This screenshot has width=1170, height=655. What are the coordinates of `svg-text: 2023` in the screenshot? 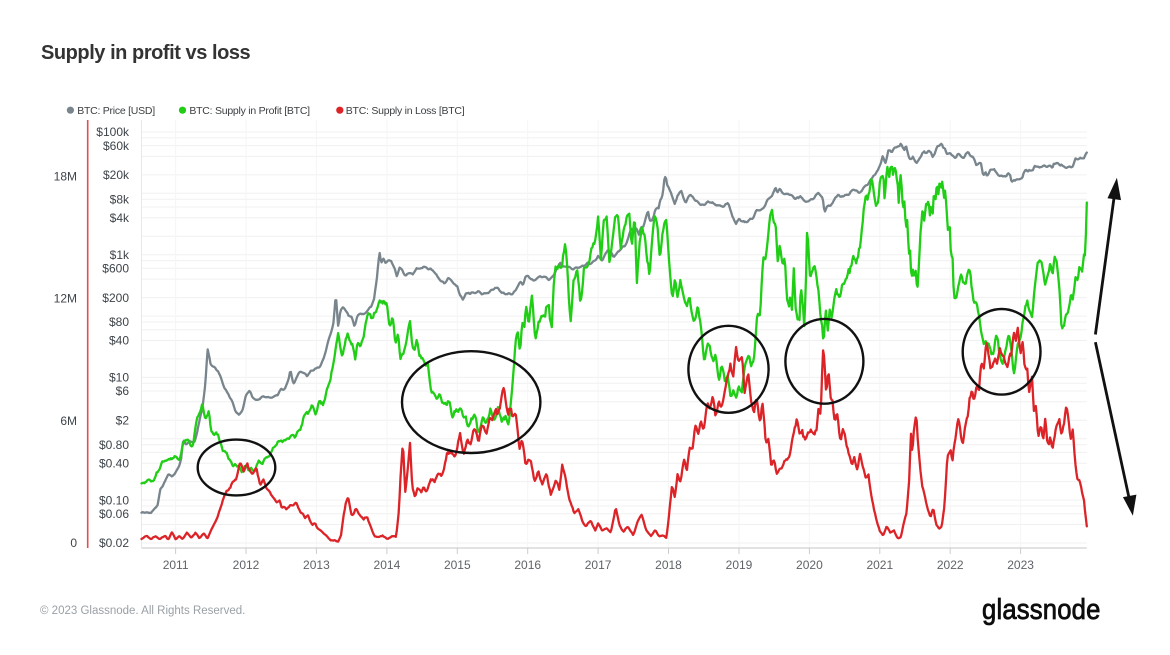 It's located at (1020, 565).